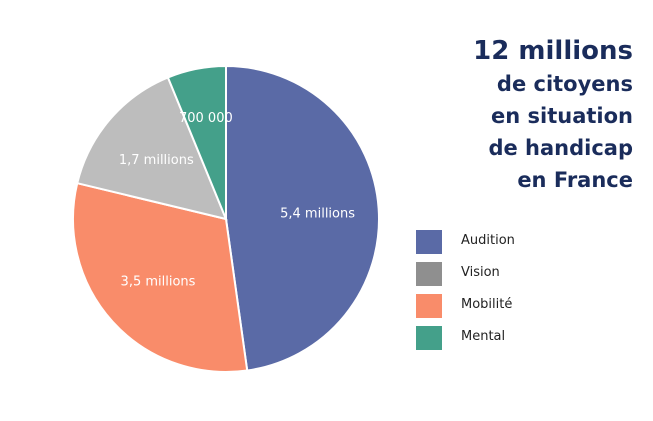  What do you see at coordinates (483, 336) in the screenshot?
I see `legend-label-mental: Mental` at bounding box center [483, 336].